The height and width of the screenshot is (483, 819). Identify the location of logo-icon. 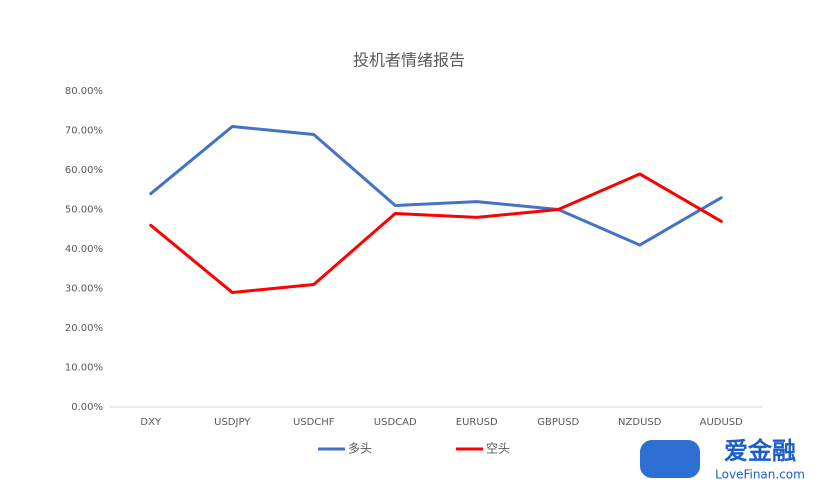
(670, 459).